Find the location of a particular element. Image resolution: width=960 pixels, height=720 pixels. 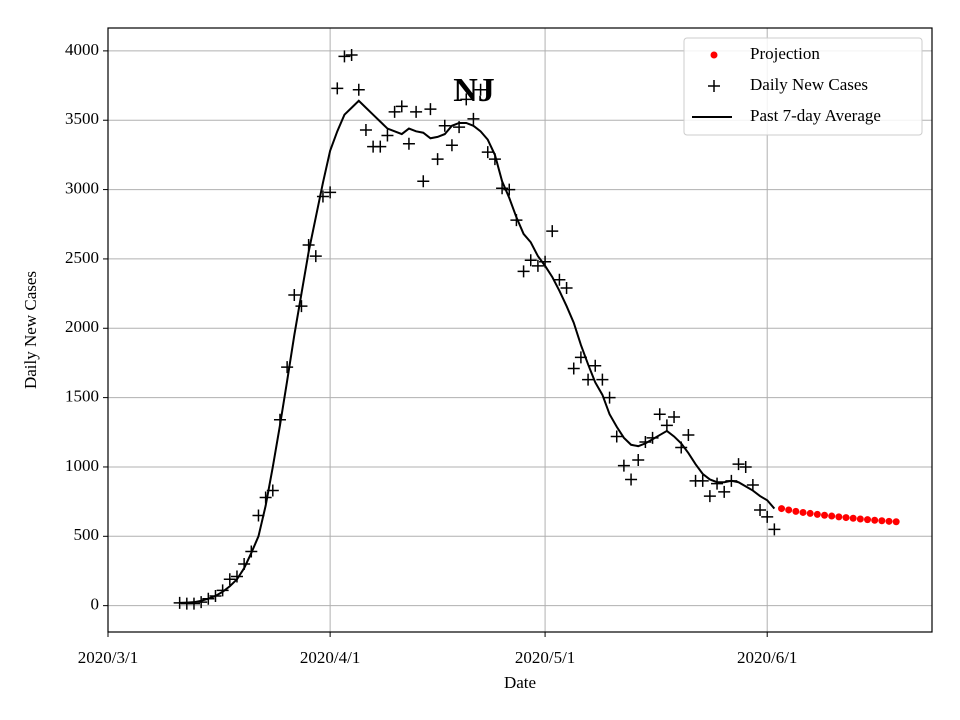

legend-box is located at coordinates (803, 86).